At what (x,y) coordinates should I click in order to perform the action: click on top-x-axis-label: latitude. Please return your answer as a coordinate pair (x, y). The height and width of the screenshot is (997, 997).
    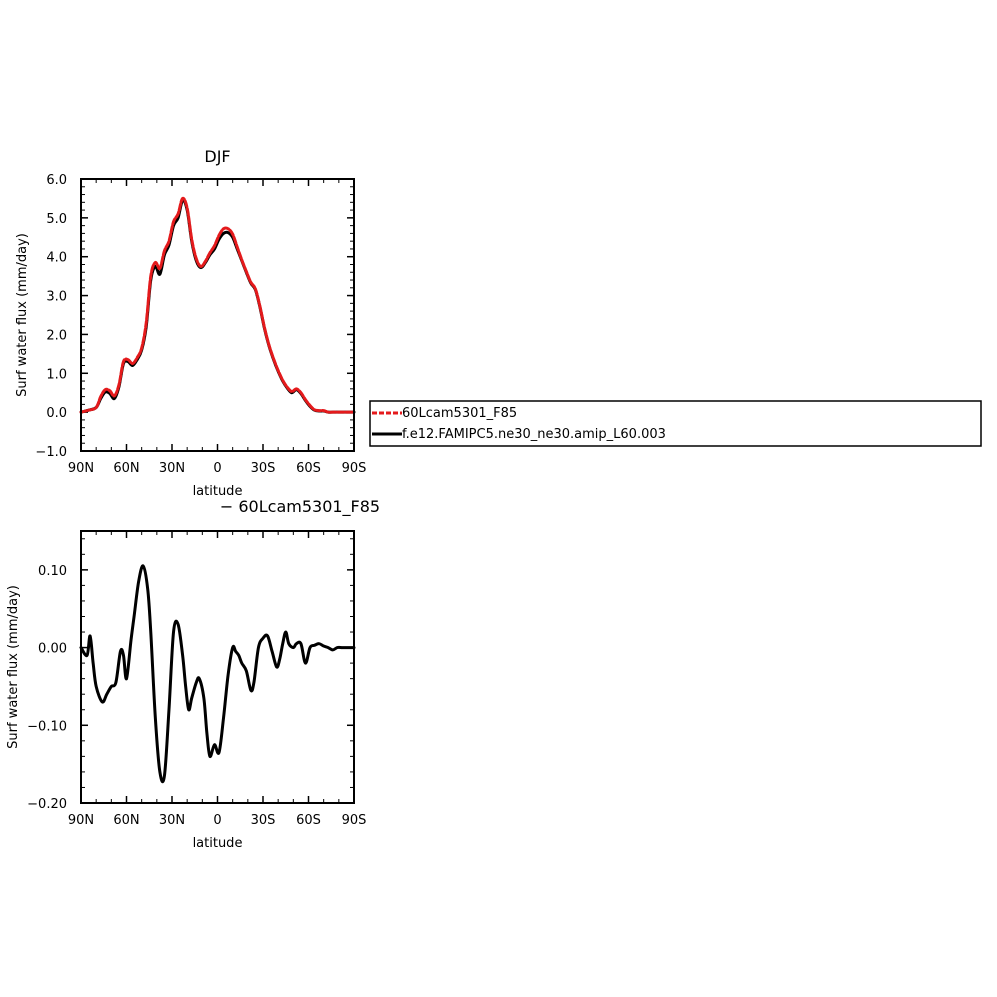
    Looking at the image, I should click on (218, 491).